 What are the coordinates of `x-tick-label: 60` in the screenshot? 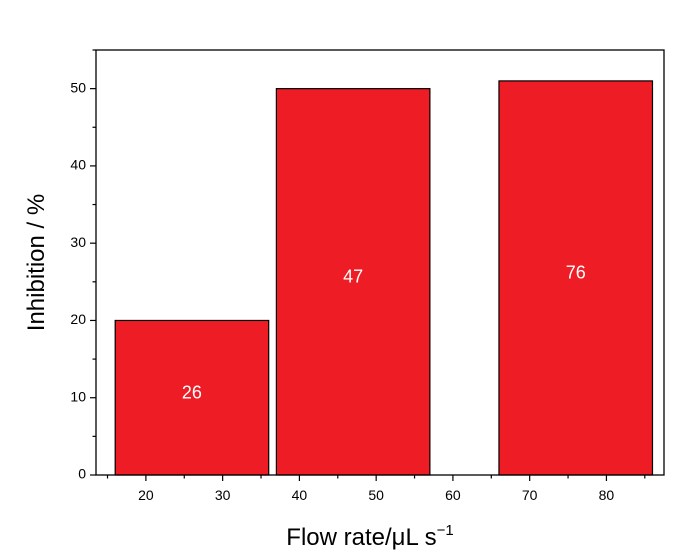 It's located at (453, 495).